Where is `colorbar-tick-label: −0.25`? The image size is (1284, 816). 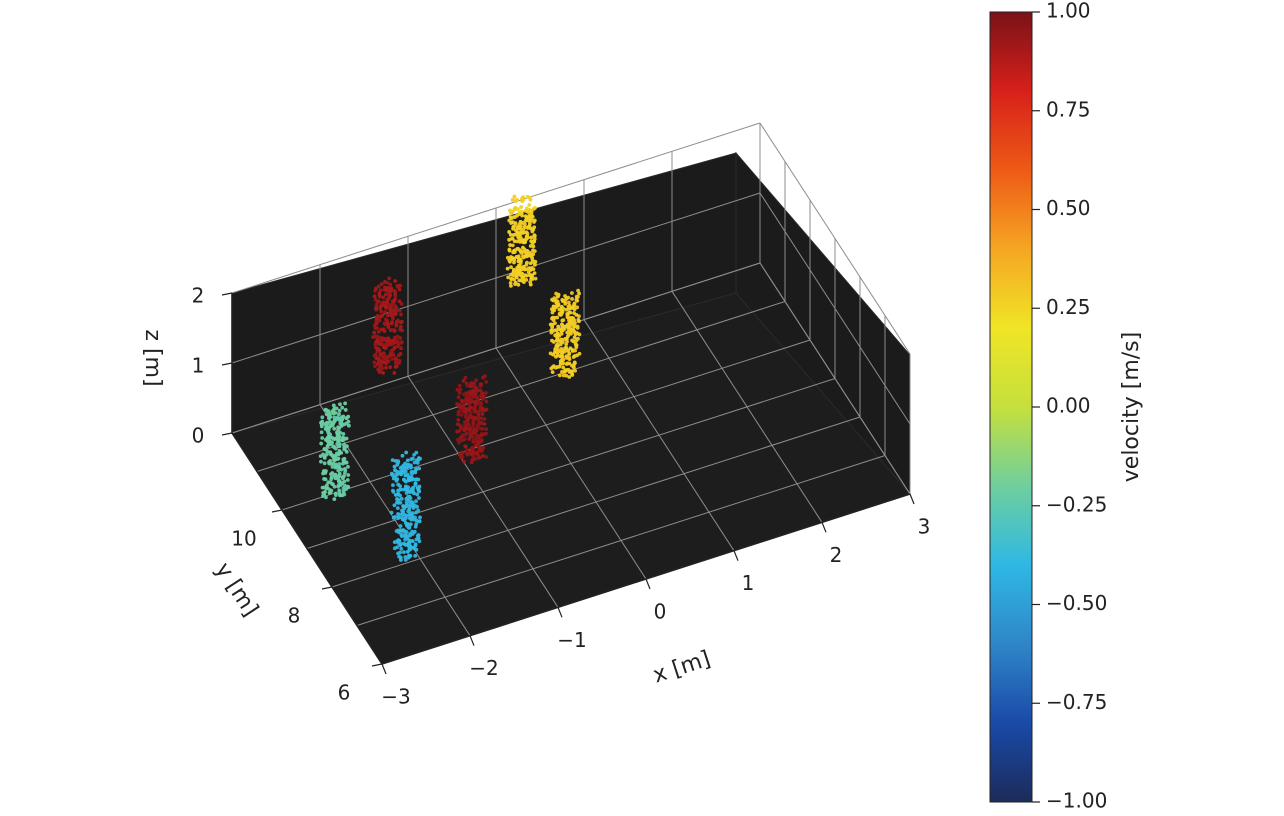
colorbar-tick-label: −0.25 is located at coordinates (1076, 504).